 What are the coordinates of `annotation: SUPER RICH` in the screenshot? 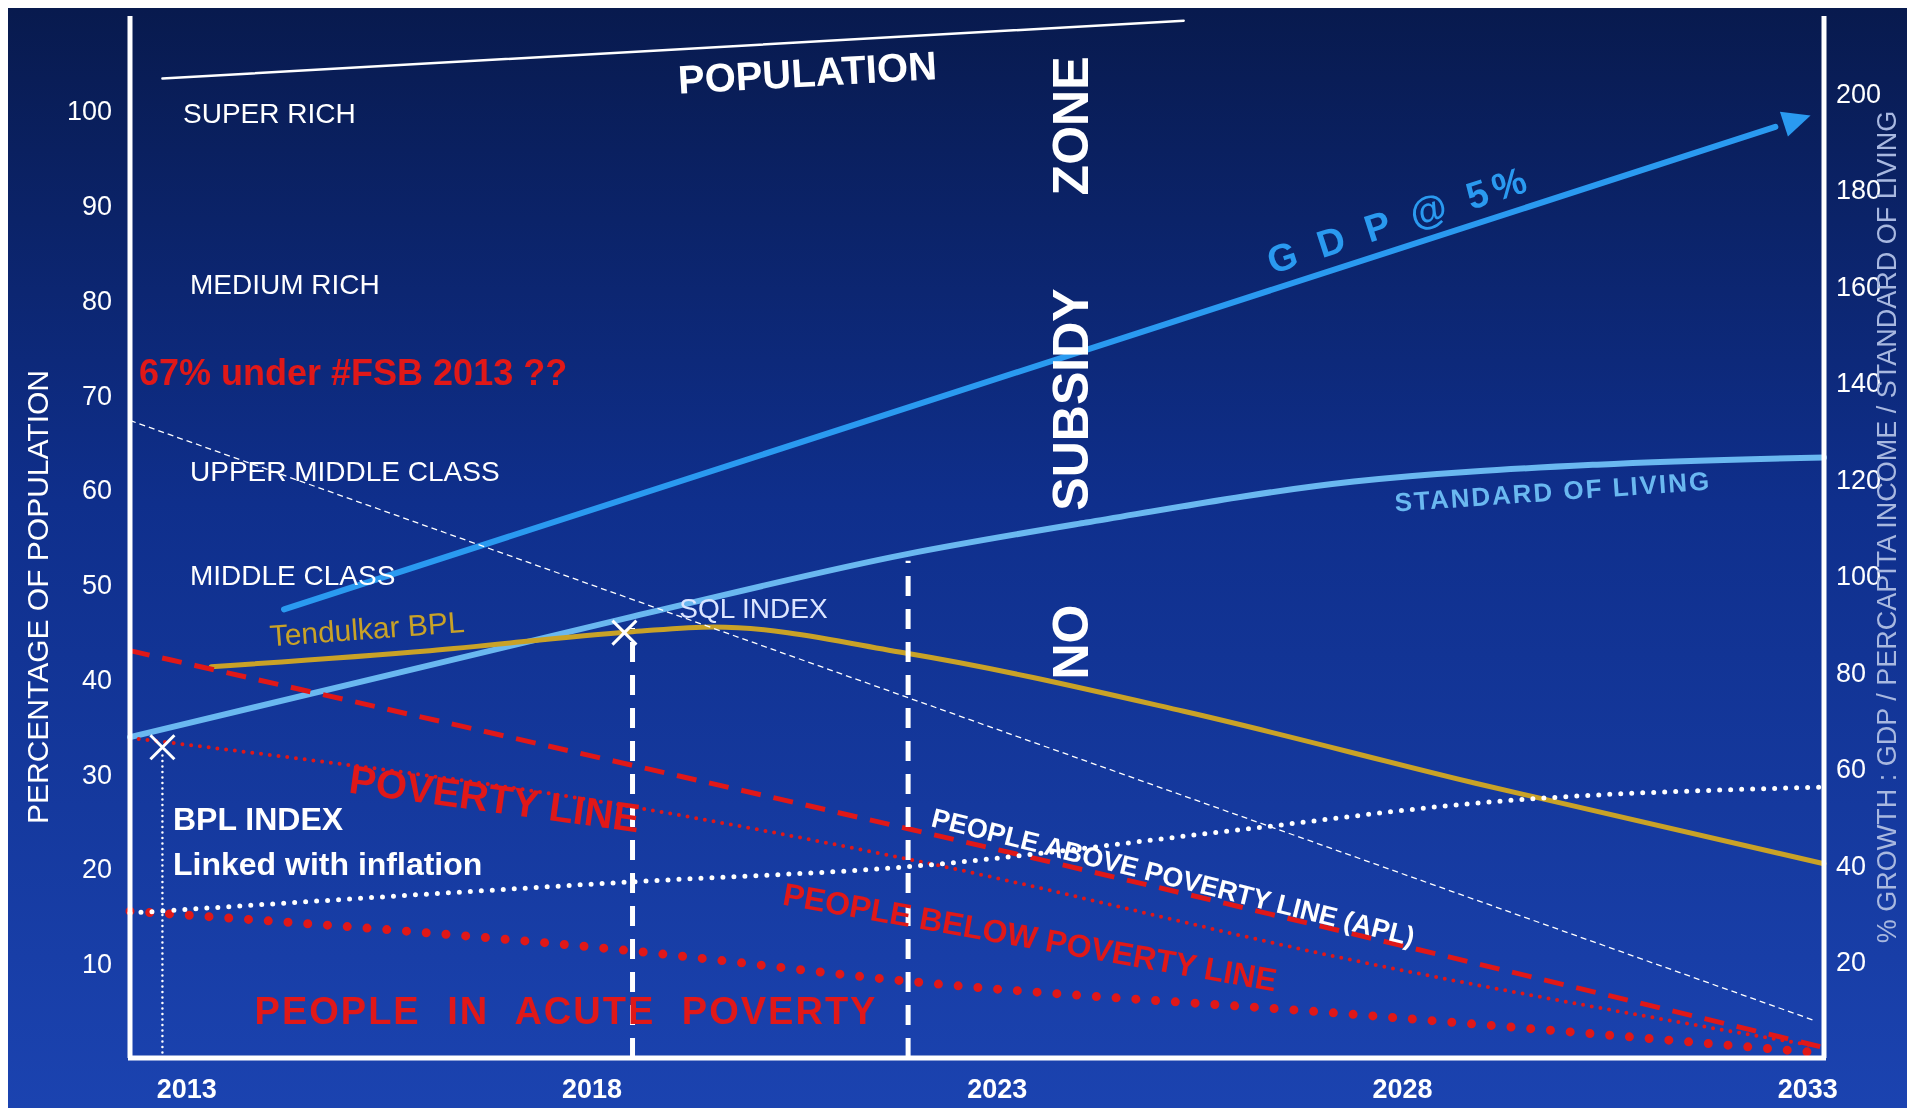 It's located at (269, 113).